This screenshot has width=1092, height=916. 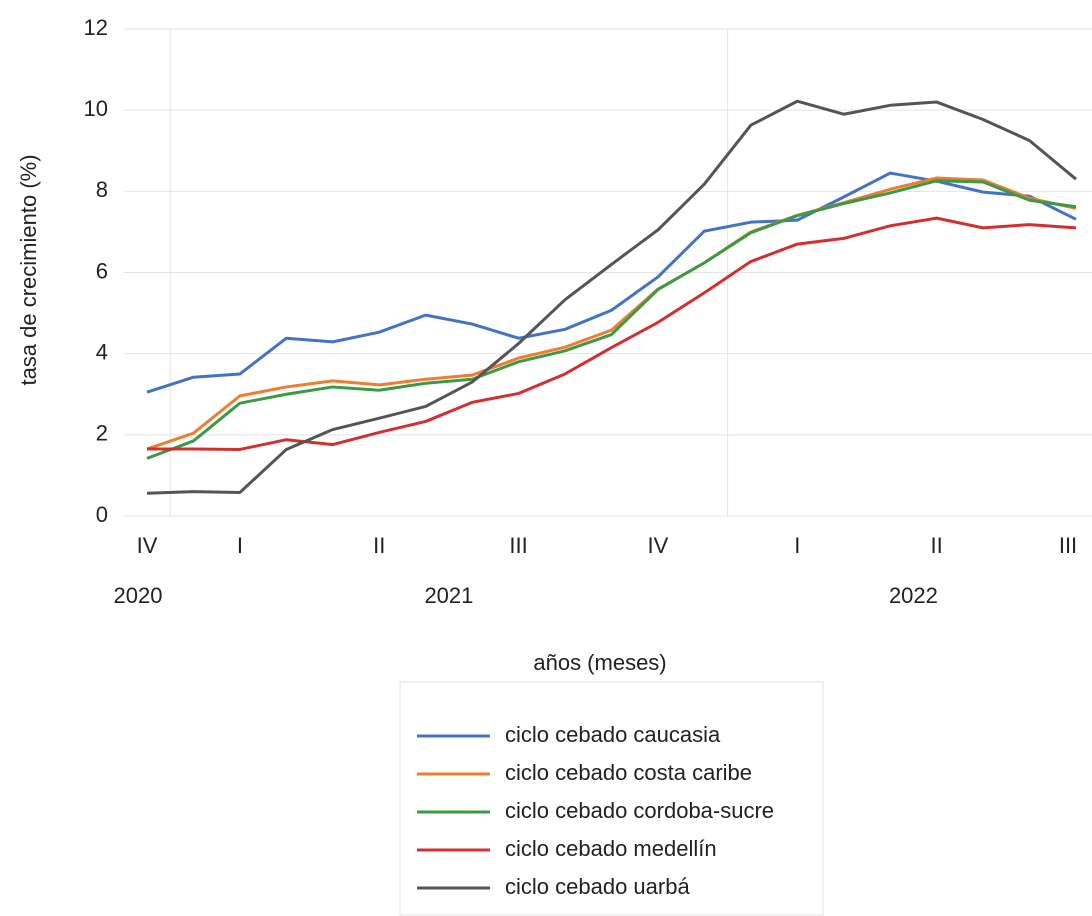 I want to click on x-axis-title: años (meses), so click(x=599, y=662).